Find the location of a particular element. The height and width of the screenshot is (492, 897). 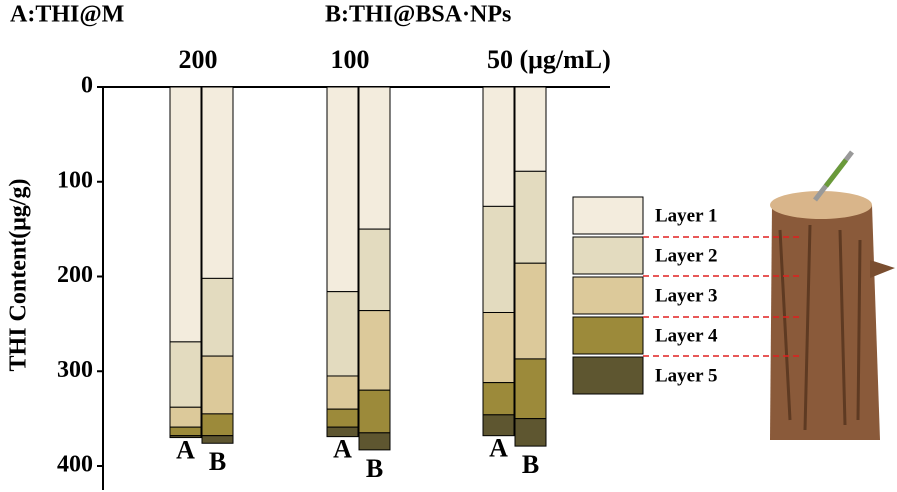

legend-label: Layer 2 is located at coordinates (686, 255).